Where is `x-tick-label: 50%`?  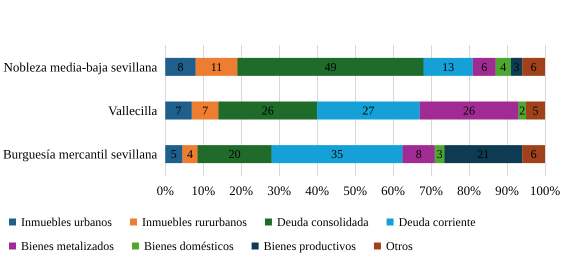
x-tick-label: 50% is located at coordinates (355, 190).